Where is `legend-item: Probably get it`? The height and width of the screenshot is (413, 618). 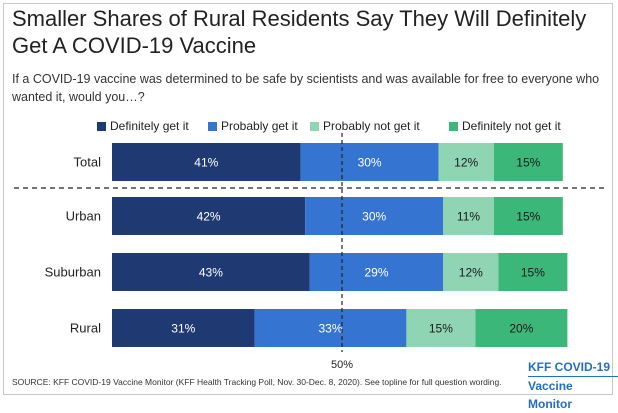 legend-item: Probably get it is located at coordinates (253, 126).